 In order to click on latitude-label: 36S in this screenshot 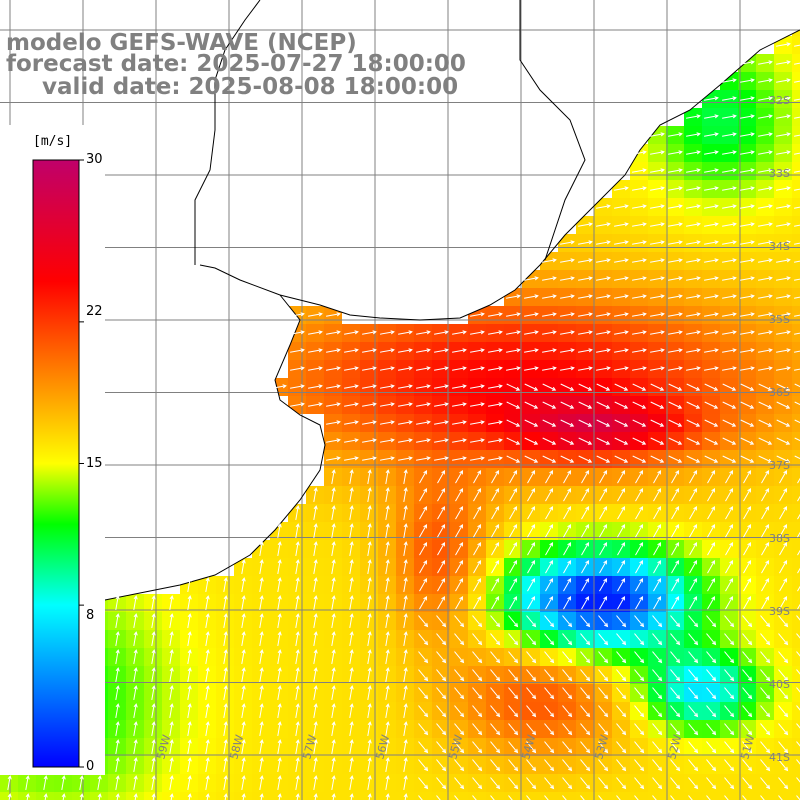, I will do `click(779, 392)`.